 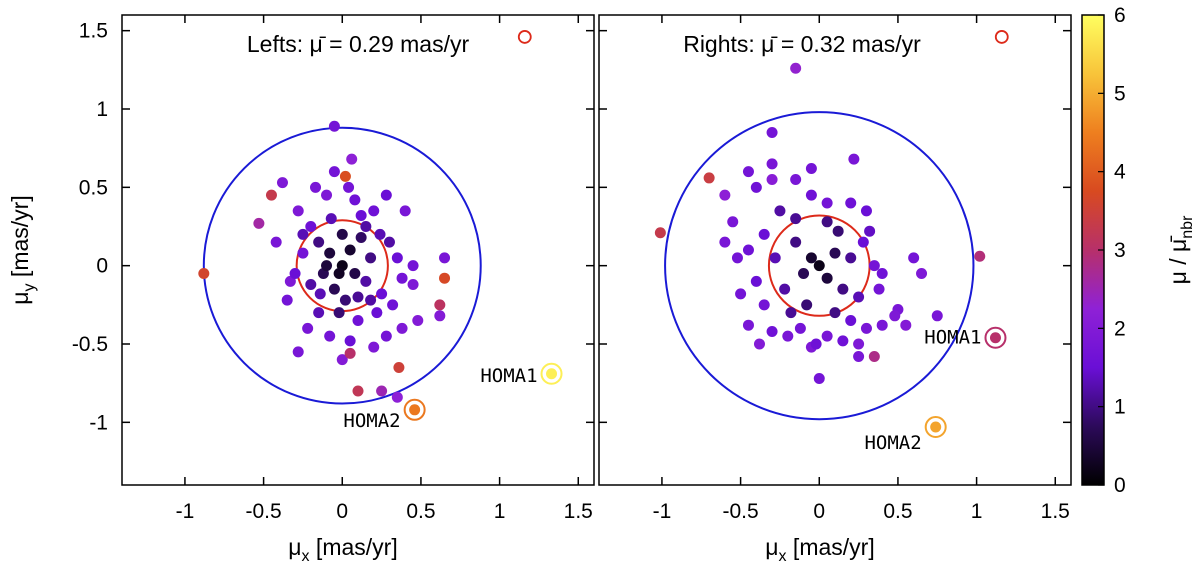 I want to click on colorbar-tick-label: 2, so click(x=1120, y=328).